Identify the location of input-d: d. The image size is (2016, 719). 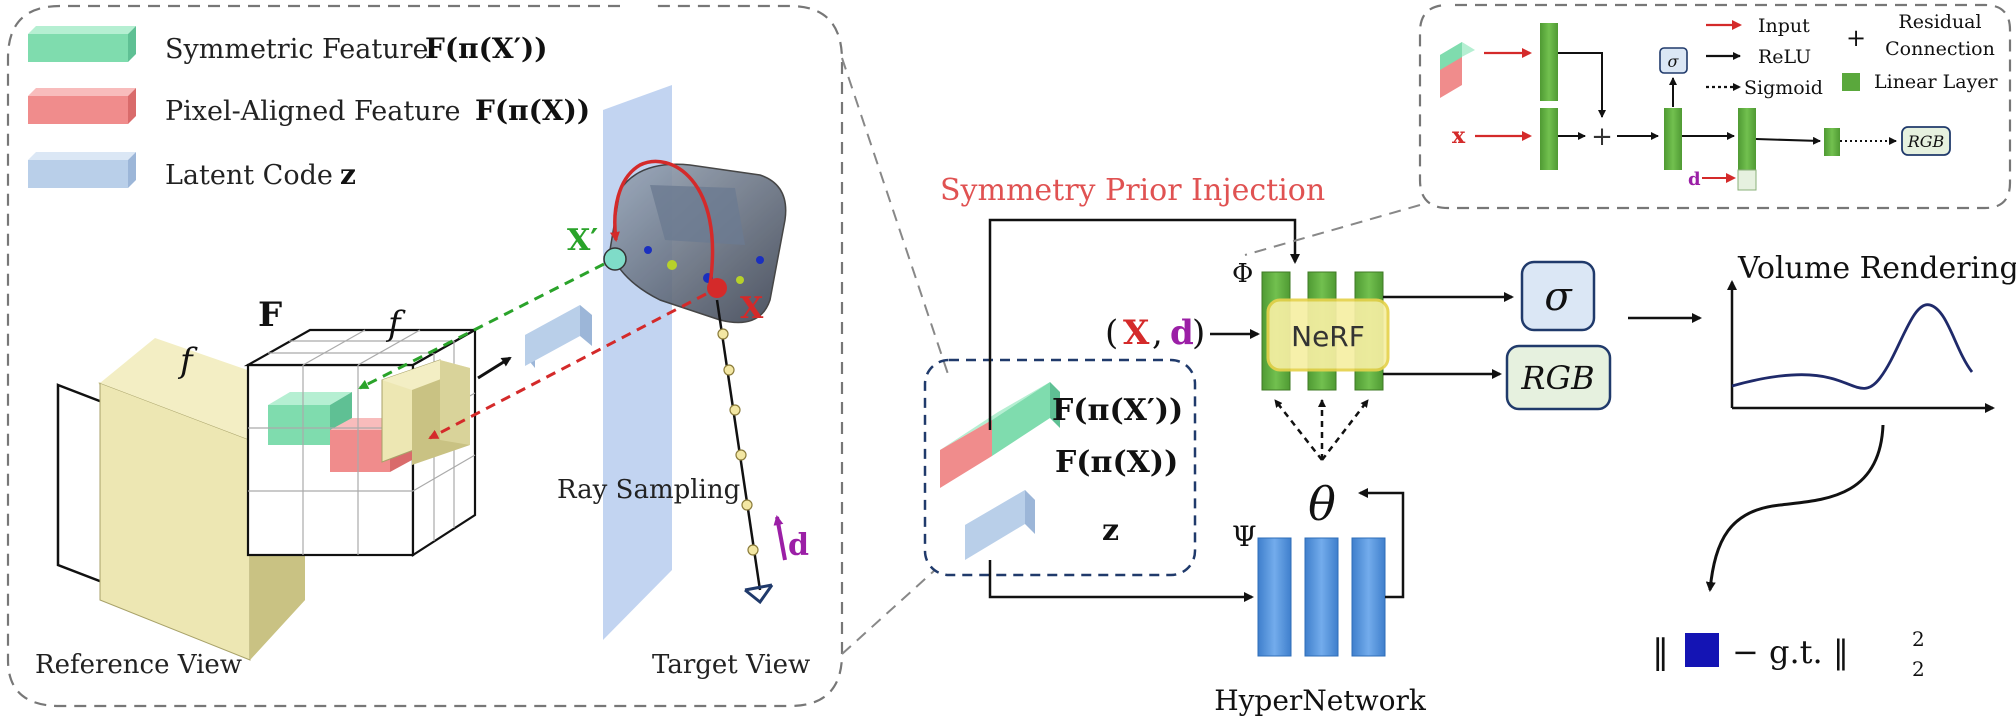
(1182, 333).